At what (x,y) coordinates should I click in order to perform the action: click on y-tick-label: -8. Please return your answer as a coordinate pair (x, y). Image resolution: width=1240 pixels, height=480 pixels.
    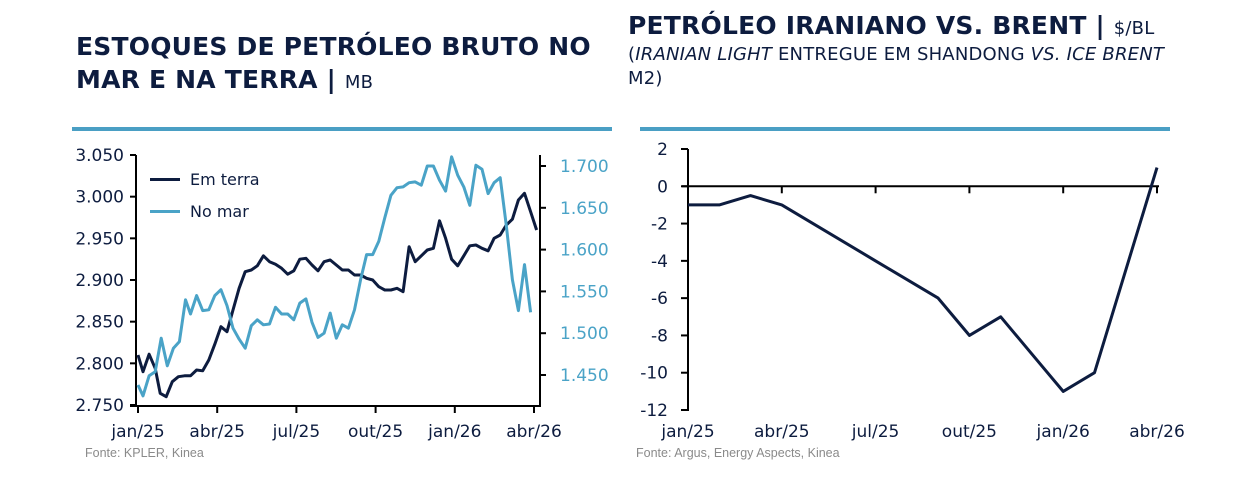
    Looking at the image, I should click on (659, 336).